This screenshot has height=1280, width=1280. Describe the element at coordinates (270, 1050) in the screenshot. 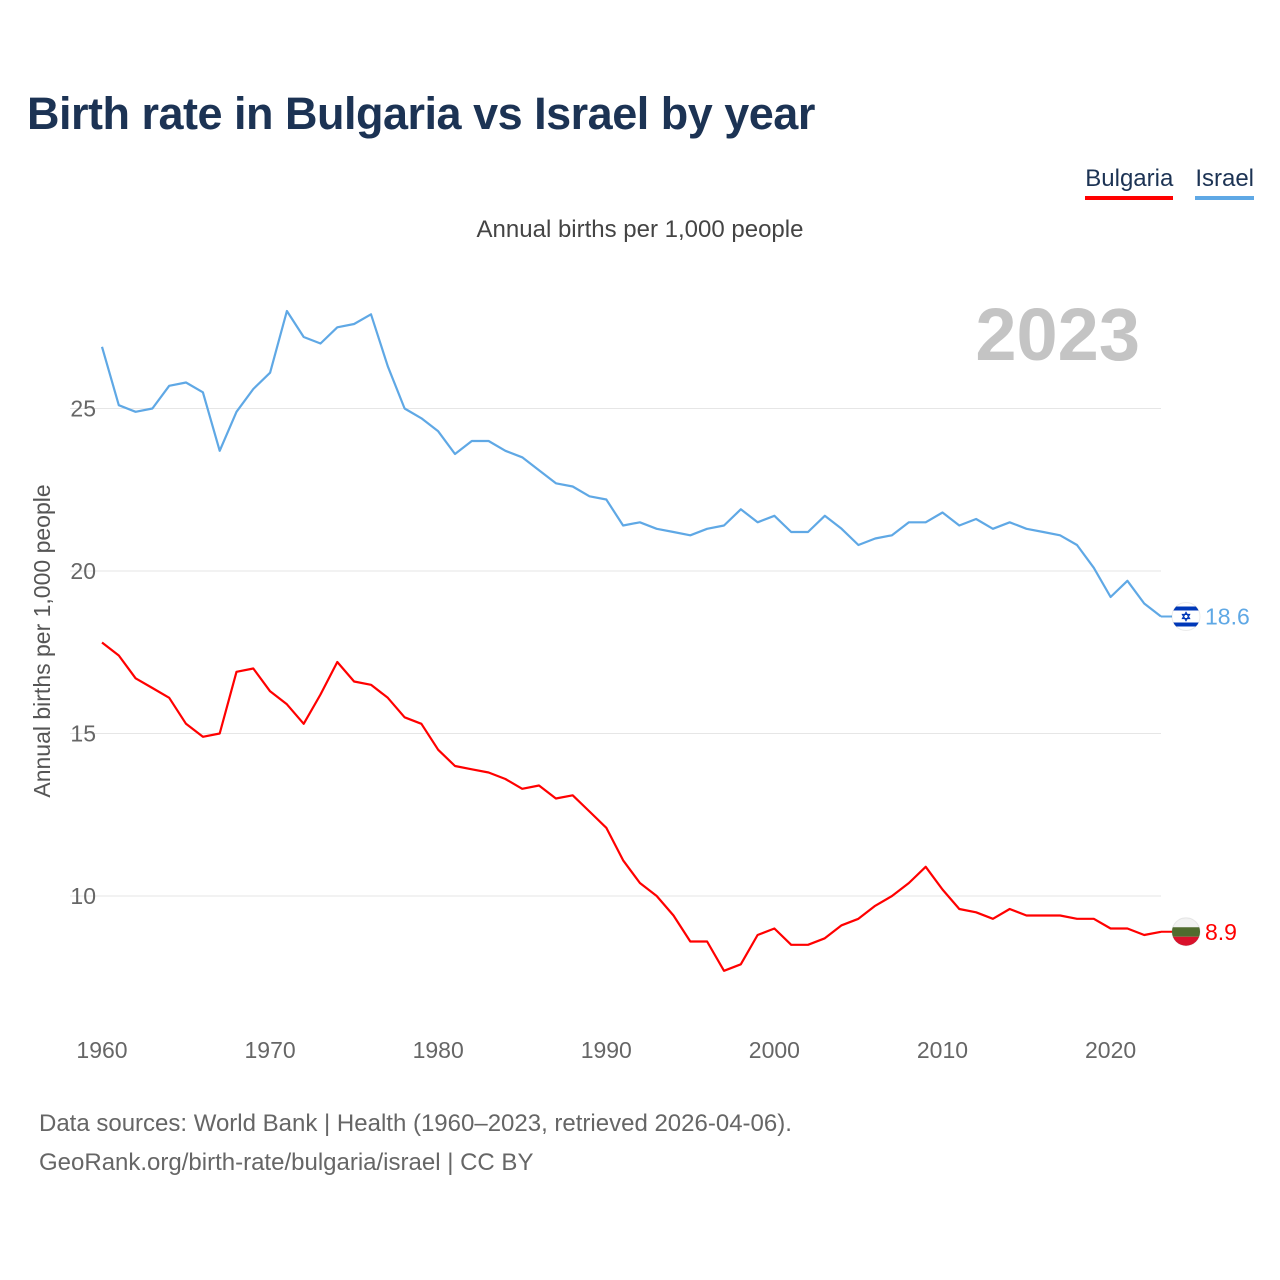

I see `x-tick-label: 1970` at that location.